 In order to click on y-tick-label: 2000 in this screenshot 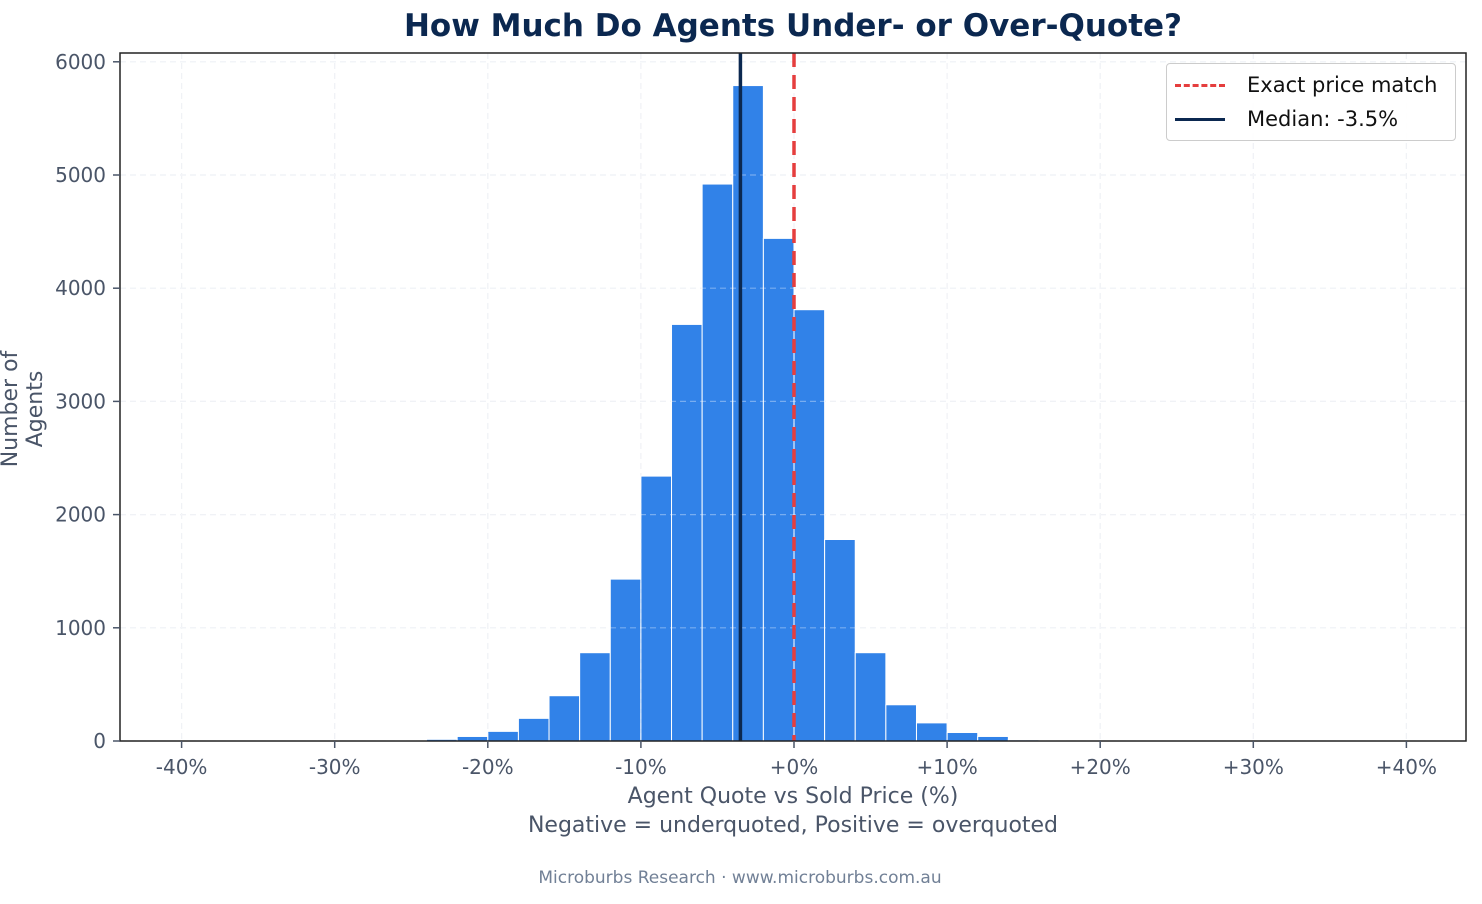, I will do `click(80, 515)`.